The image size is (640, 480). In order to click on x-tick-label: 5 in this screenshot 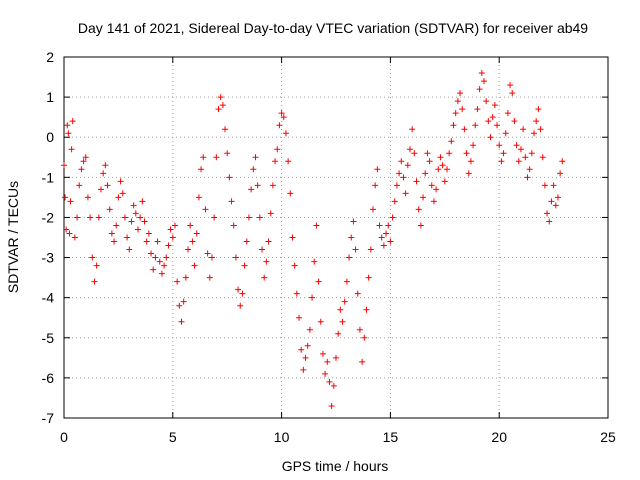, I will do `click(173, 437)`.